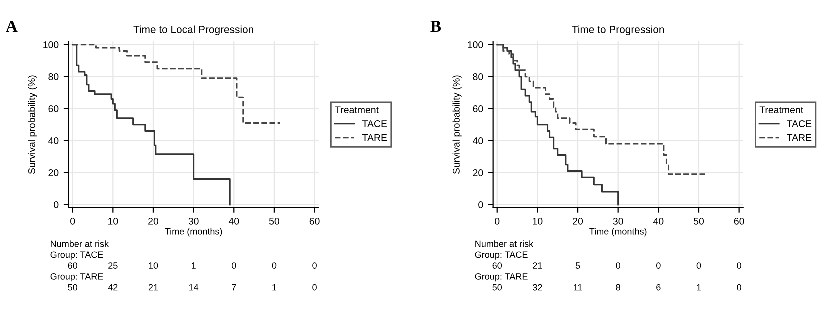 Image resolution: width=839 pixels, height=320 pixels. What do you see at coordinates (617, 265) in the screenshot?
I see `text: 60 21 5 0 0 0 0` at bounding box center [617, 265].